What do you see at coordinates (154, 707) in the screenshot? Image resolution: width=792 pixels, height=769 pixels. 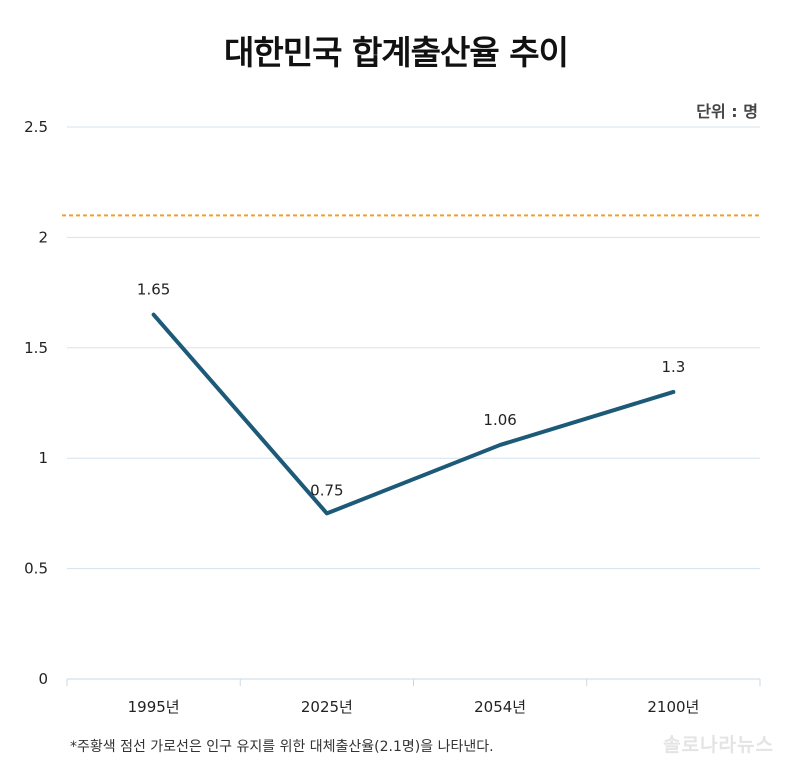 I see `x-tick-label: 1995년` at bounding box center [154, 707].